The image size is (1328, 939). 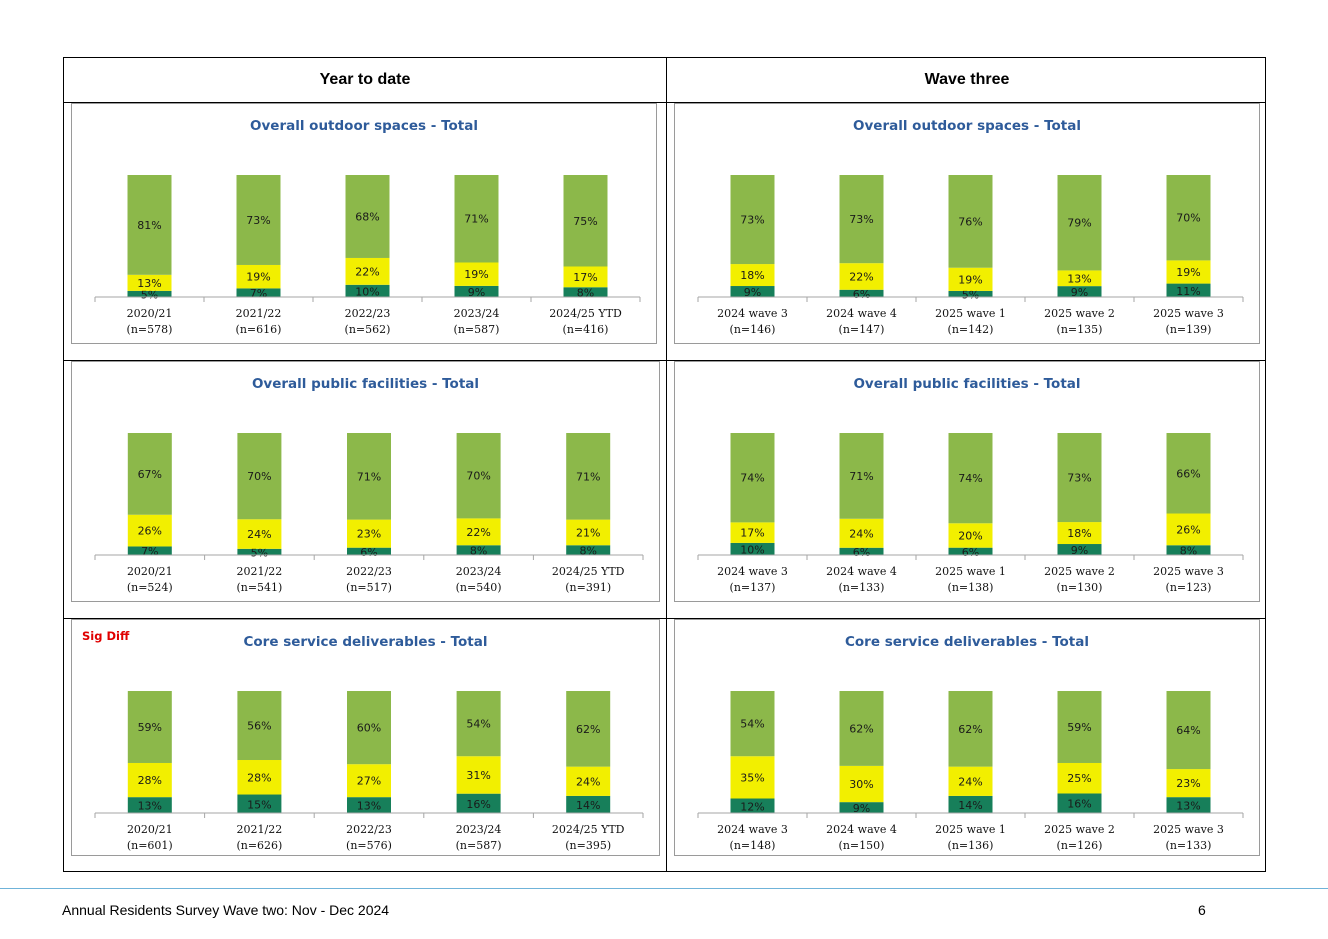 I want to click on data-label: 14%, so click(x=970, y=805).